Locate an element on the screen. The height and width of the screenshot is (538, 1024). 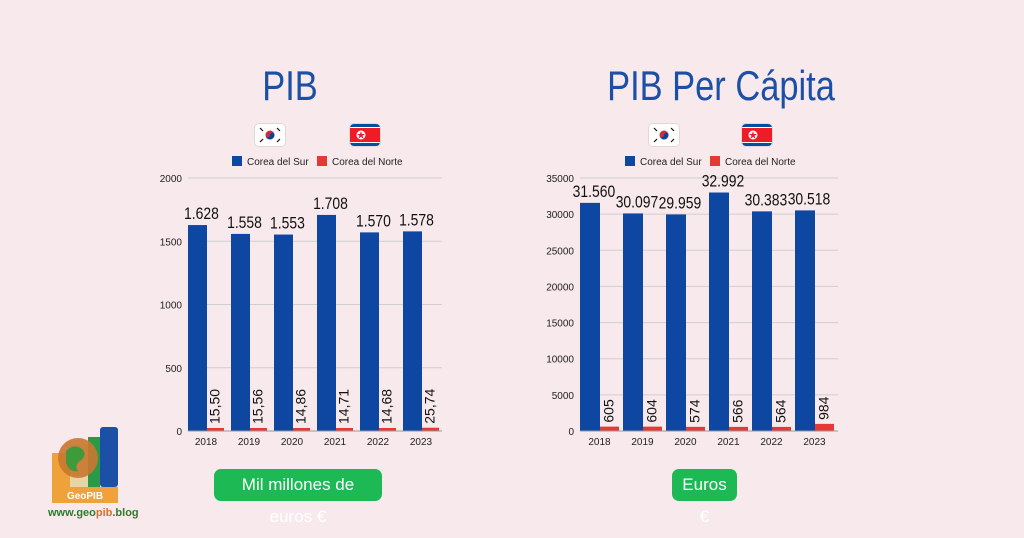
data-label-corea-del-sur: 1.578 is located at coordinates (416, 220).